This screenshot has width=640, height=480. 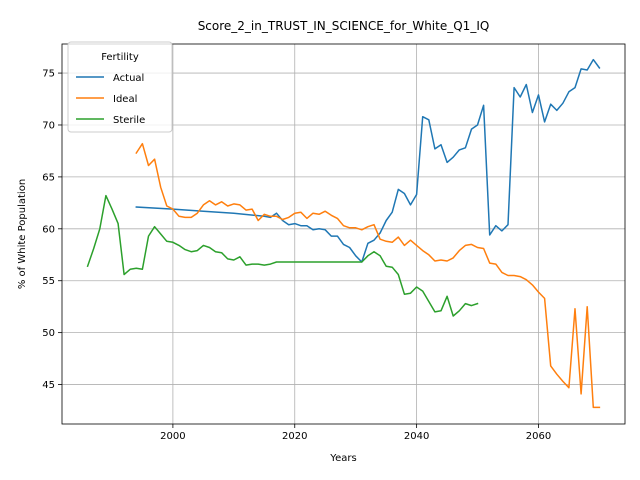 What do you see at coordinates (416, 436) in the screenshot?
I see `x-tick-label: 2040` at bounding box center [416, 436].